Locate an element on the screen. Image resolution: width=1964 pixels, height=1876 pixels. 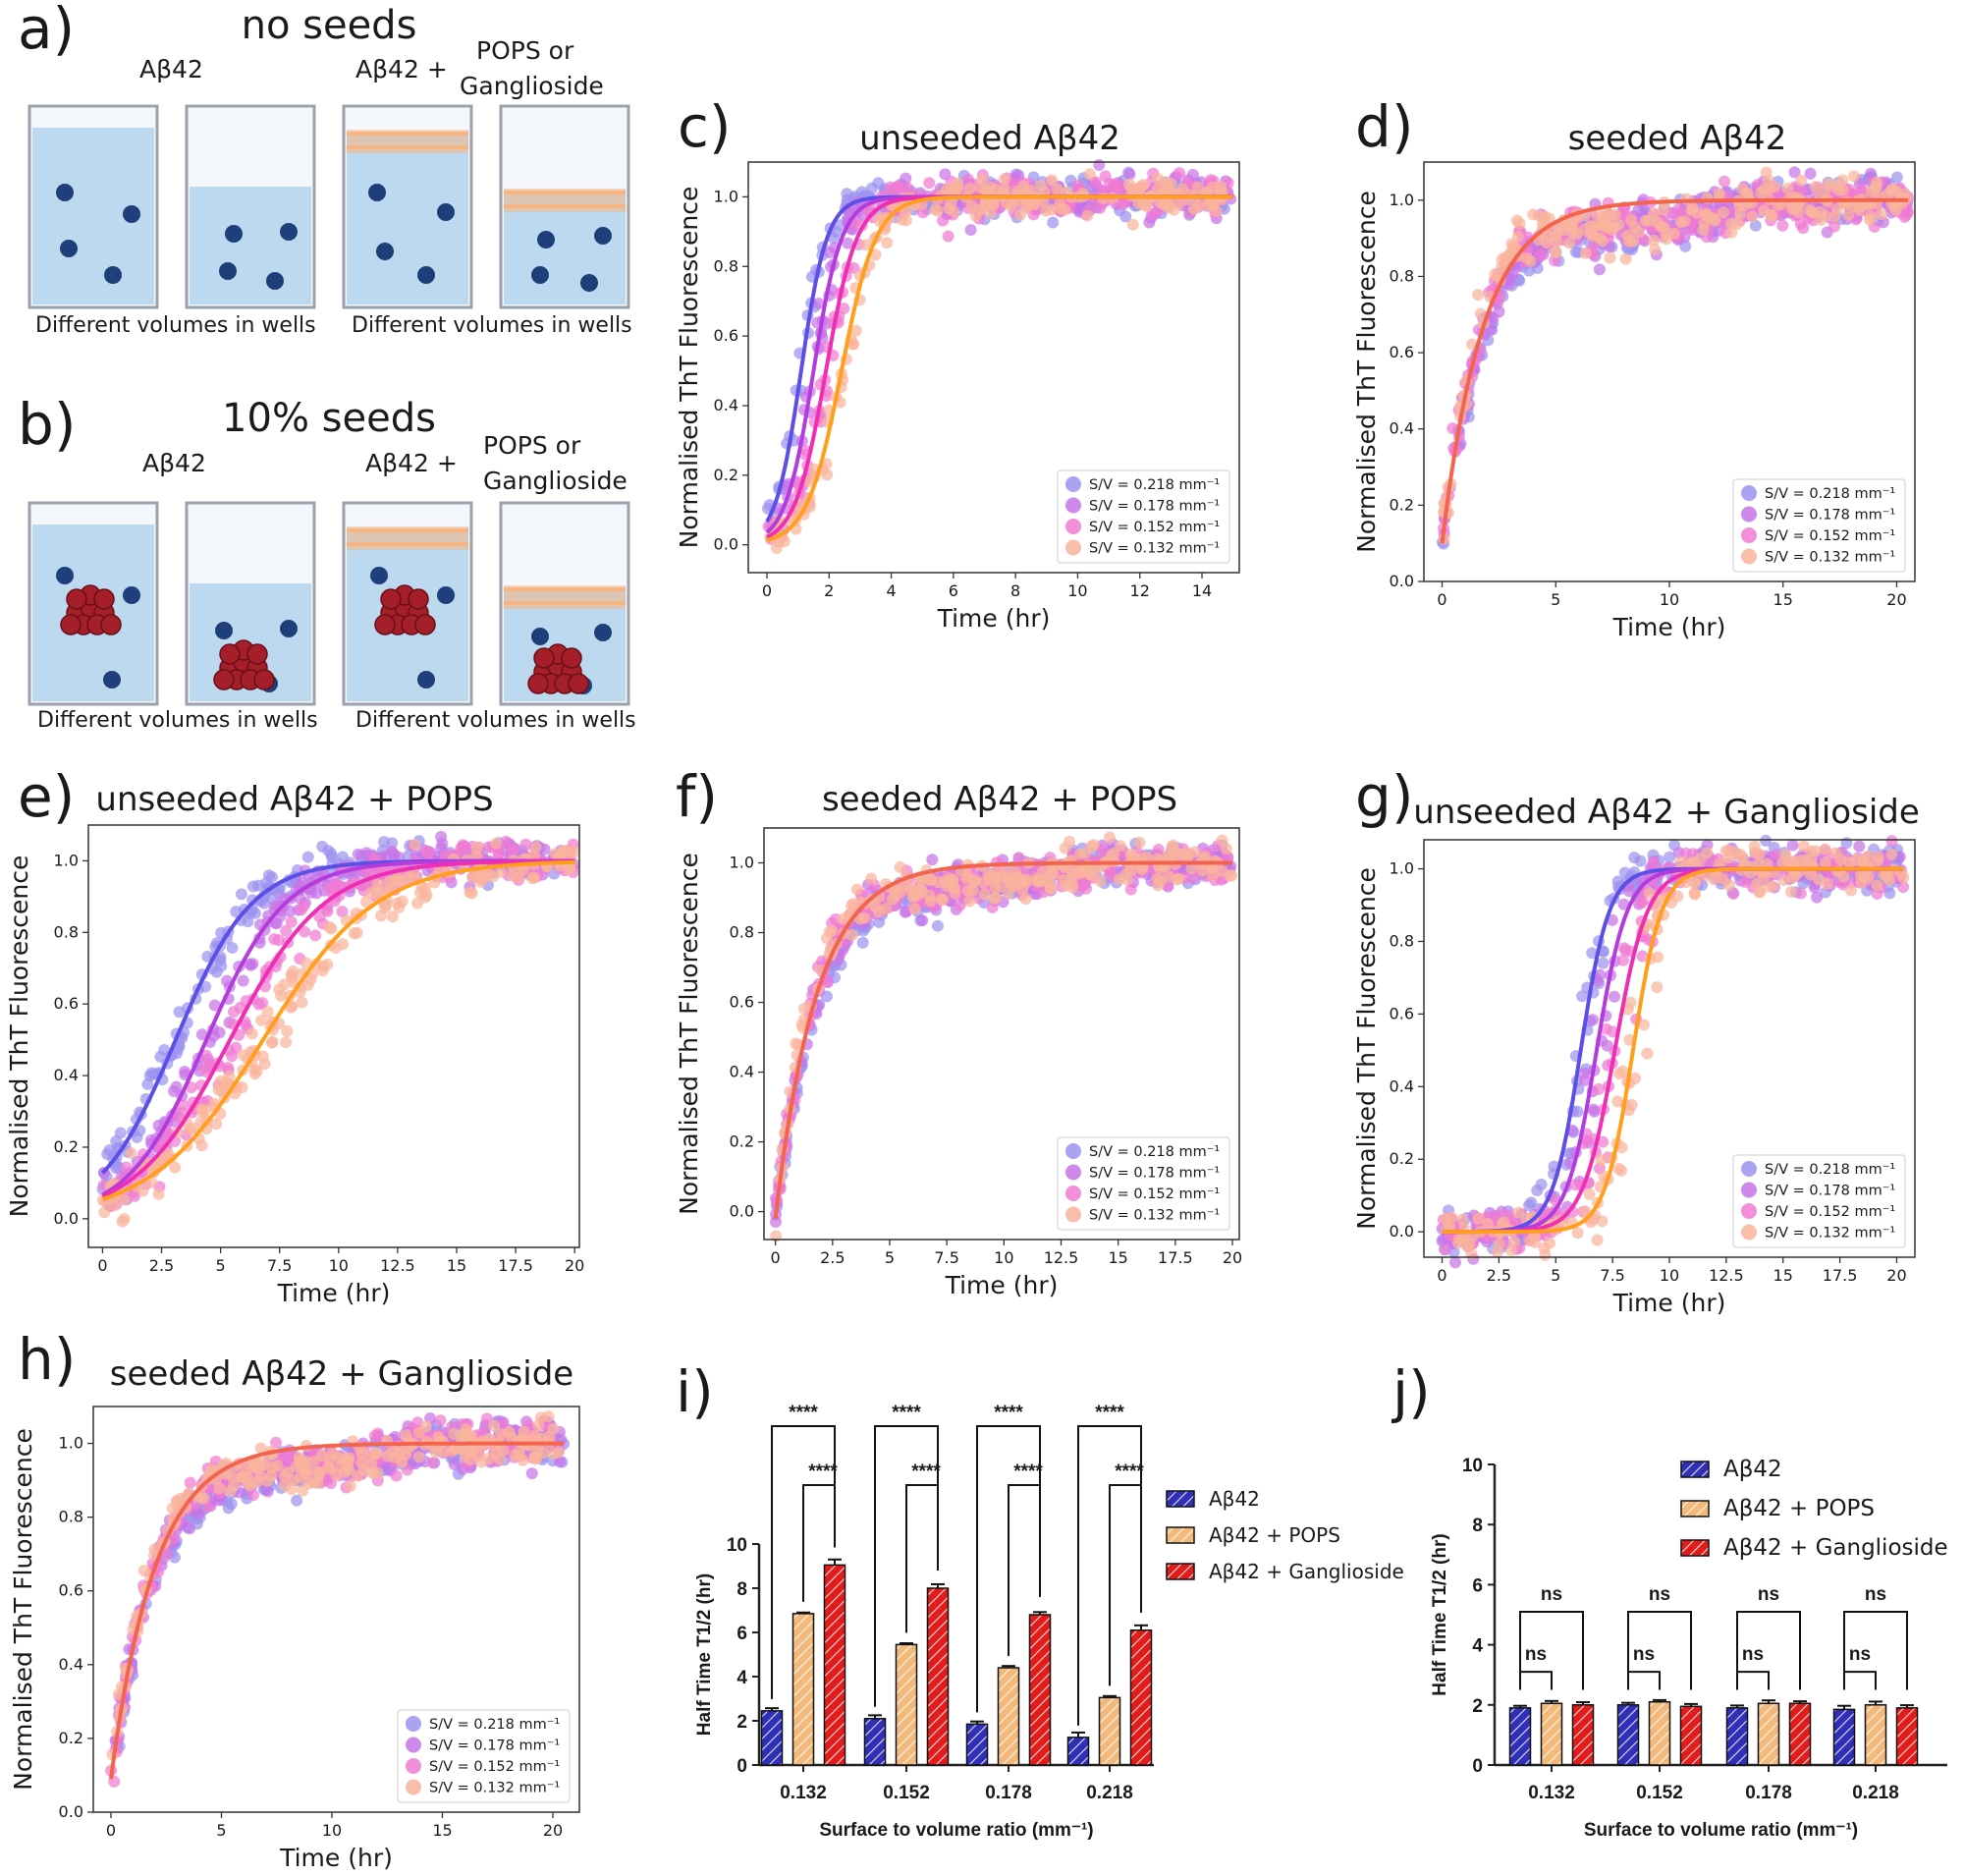
legend-label: S/V = 0.152 mm⁻¹ is located at coordinates (1830, 536).